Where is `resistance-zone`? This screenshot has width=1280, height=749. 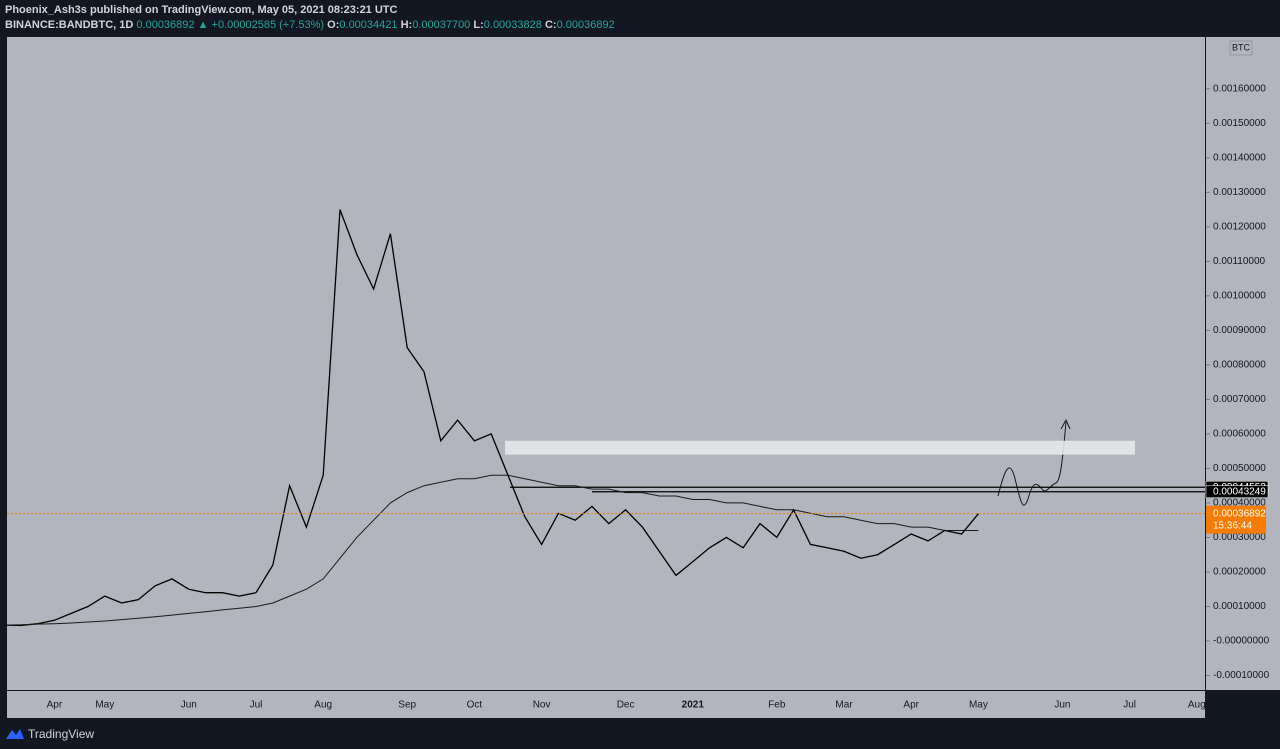
resistance-zone is located at coordinates (820, 447).